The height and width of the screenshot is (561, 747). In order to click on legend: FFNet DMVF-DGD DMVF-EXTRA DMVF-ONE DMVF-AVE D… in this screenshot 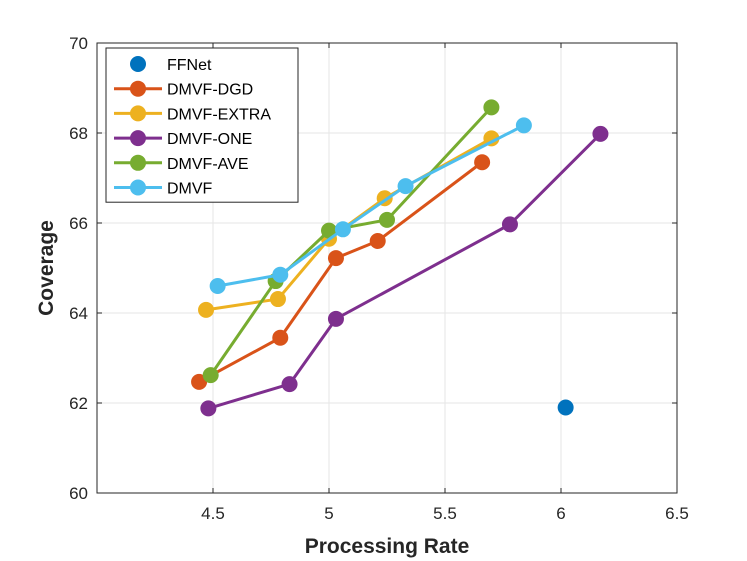, I will do `click(202, 125)`.